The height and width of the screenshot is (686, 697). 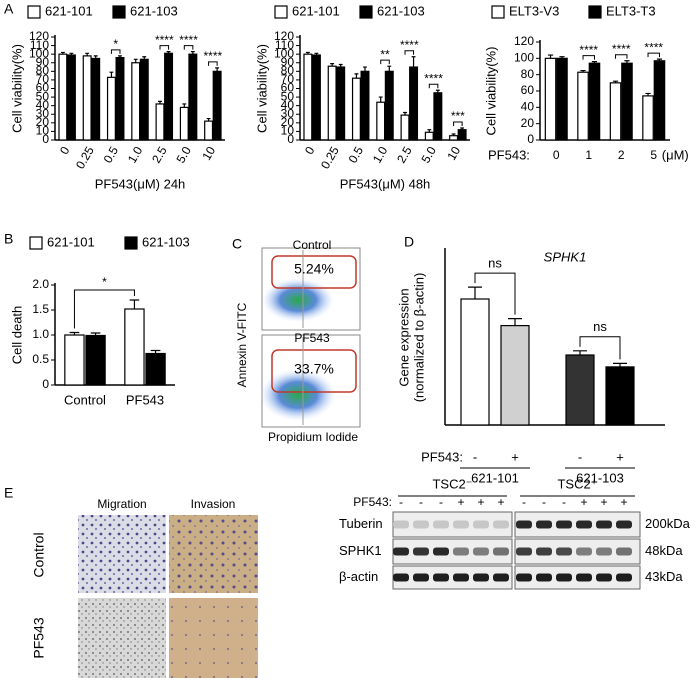 I want to click on x-tick-label: 5, so click(x=653, y=155).